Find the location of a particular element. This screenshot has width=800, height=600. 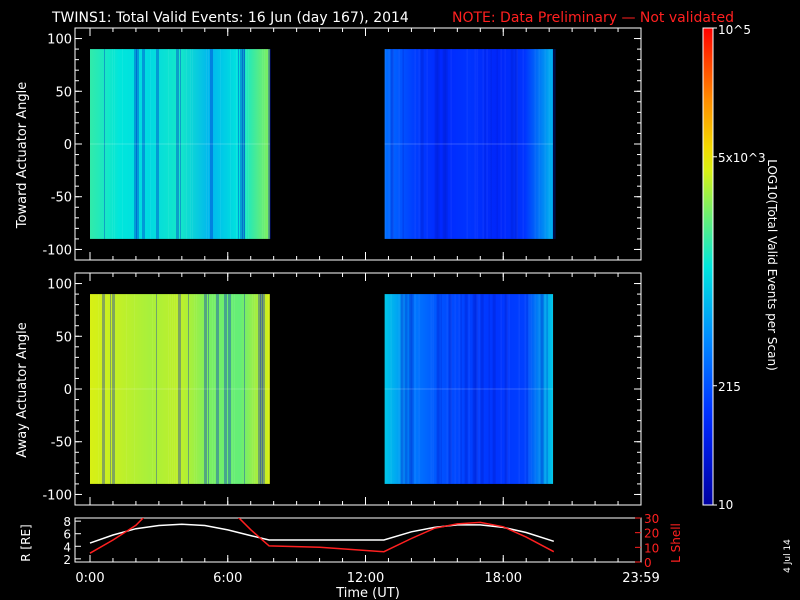

colorbar-tick-label: 10 is located at coordinates (725, 505).